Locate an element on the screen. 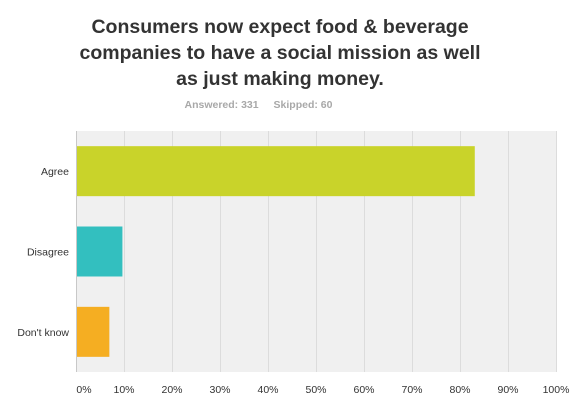 The height and width of the screenshot is (410, 577). x-tick-label: 100% is located at coordinates (556, 390).